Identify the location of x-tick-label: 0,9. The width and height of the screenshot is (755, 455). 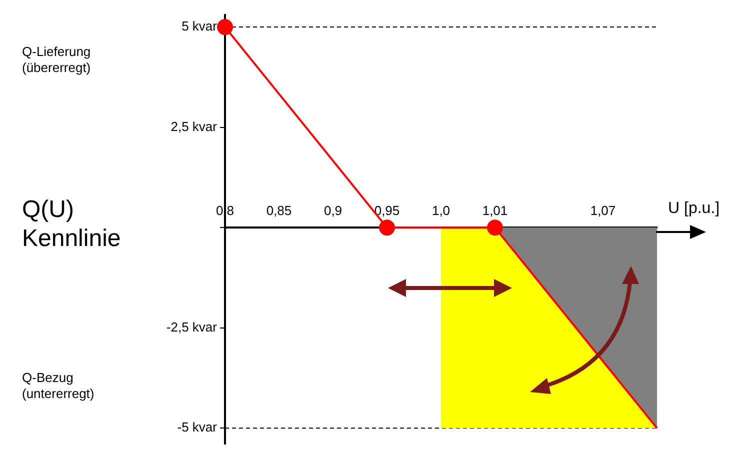
(333, 210).